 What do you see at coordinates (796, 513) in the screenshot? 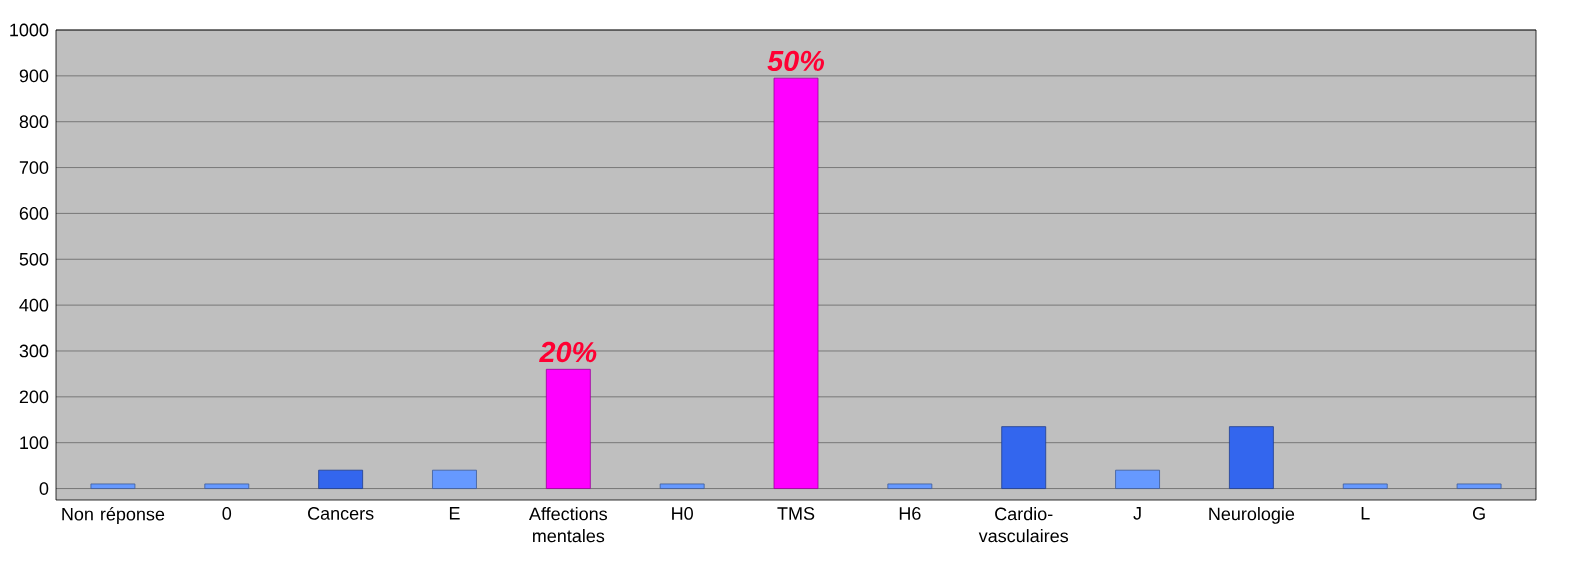
I see `x-tick-label: TMS` at bounding box center [796, 513].